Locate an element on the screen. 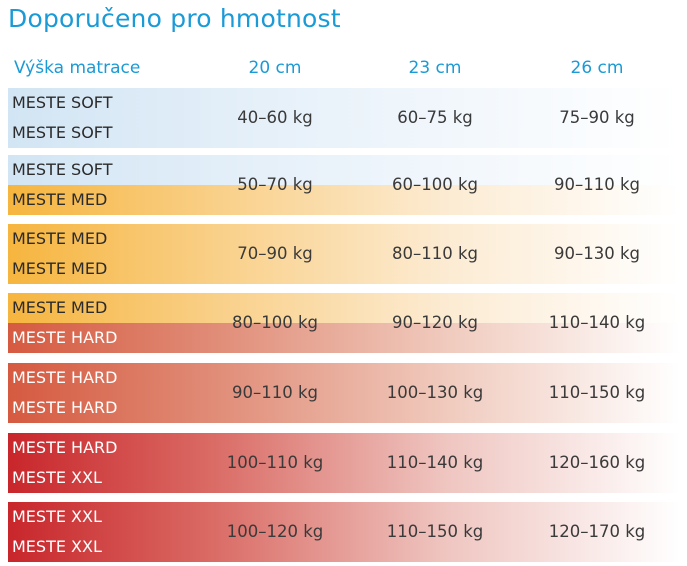  cell-23cm: 60–100 kg is located at coordinates (434, 184).